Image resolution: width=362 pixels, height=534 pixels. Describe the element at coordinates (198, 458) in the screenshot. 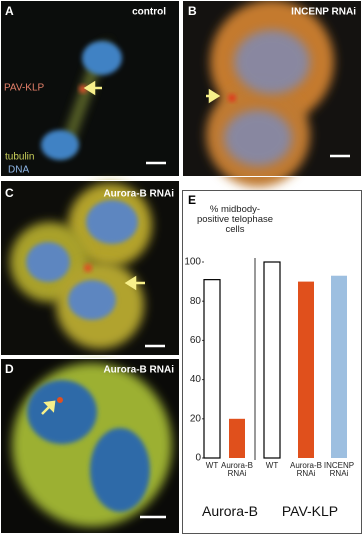

I see `y-tick-label: 0` at that location.